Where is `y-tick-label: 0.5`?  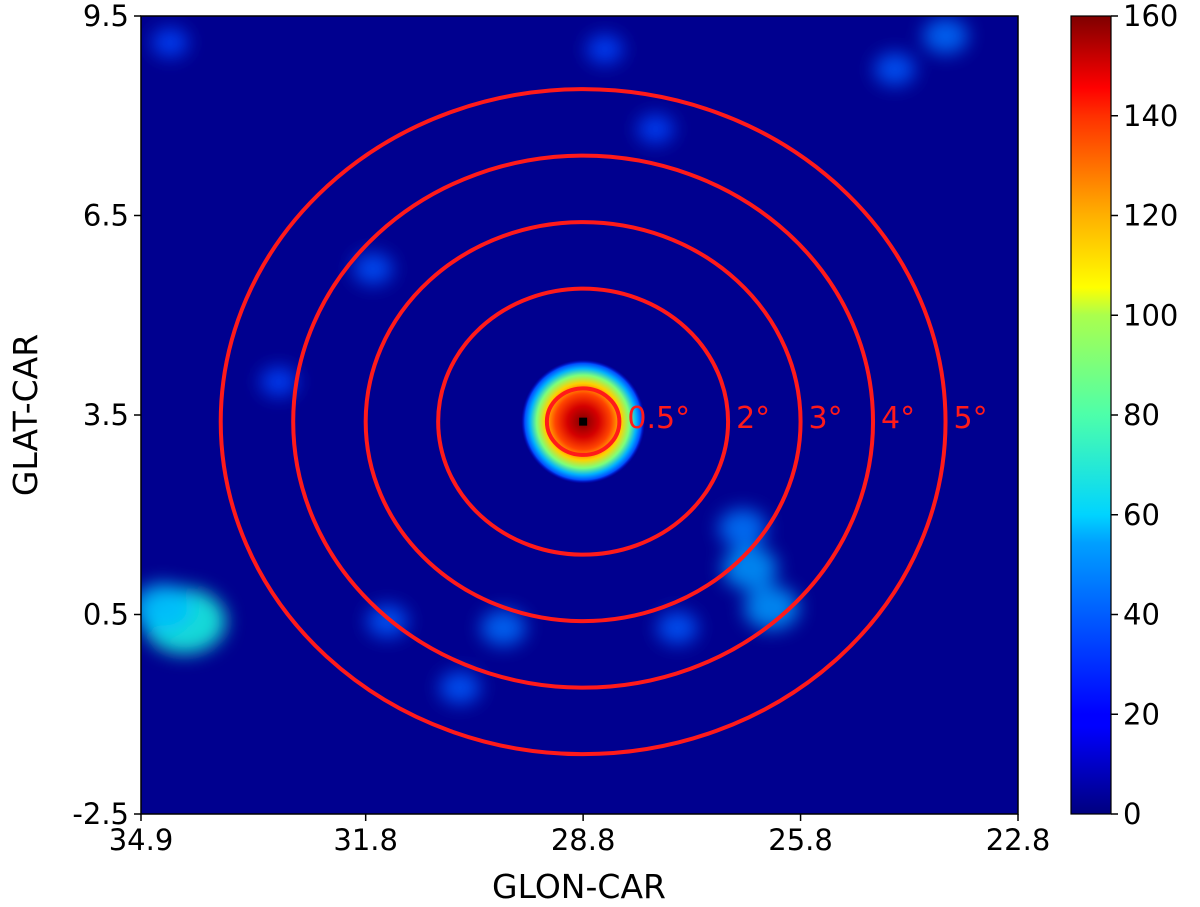
y-tick-label: 0.5 is located at coordinates (106, 615).